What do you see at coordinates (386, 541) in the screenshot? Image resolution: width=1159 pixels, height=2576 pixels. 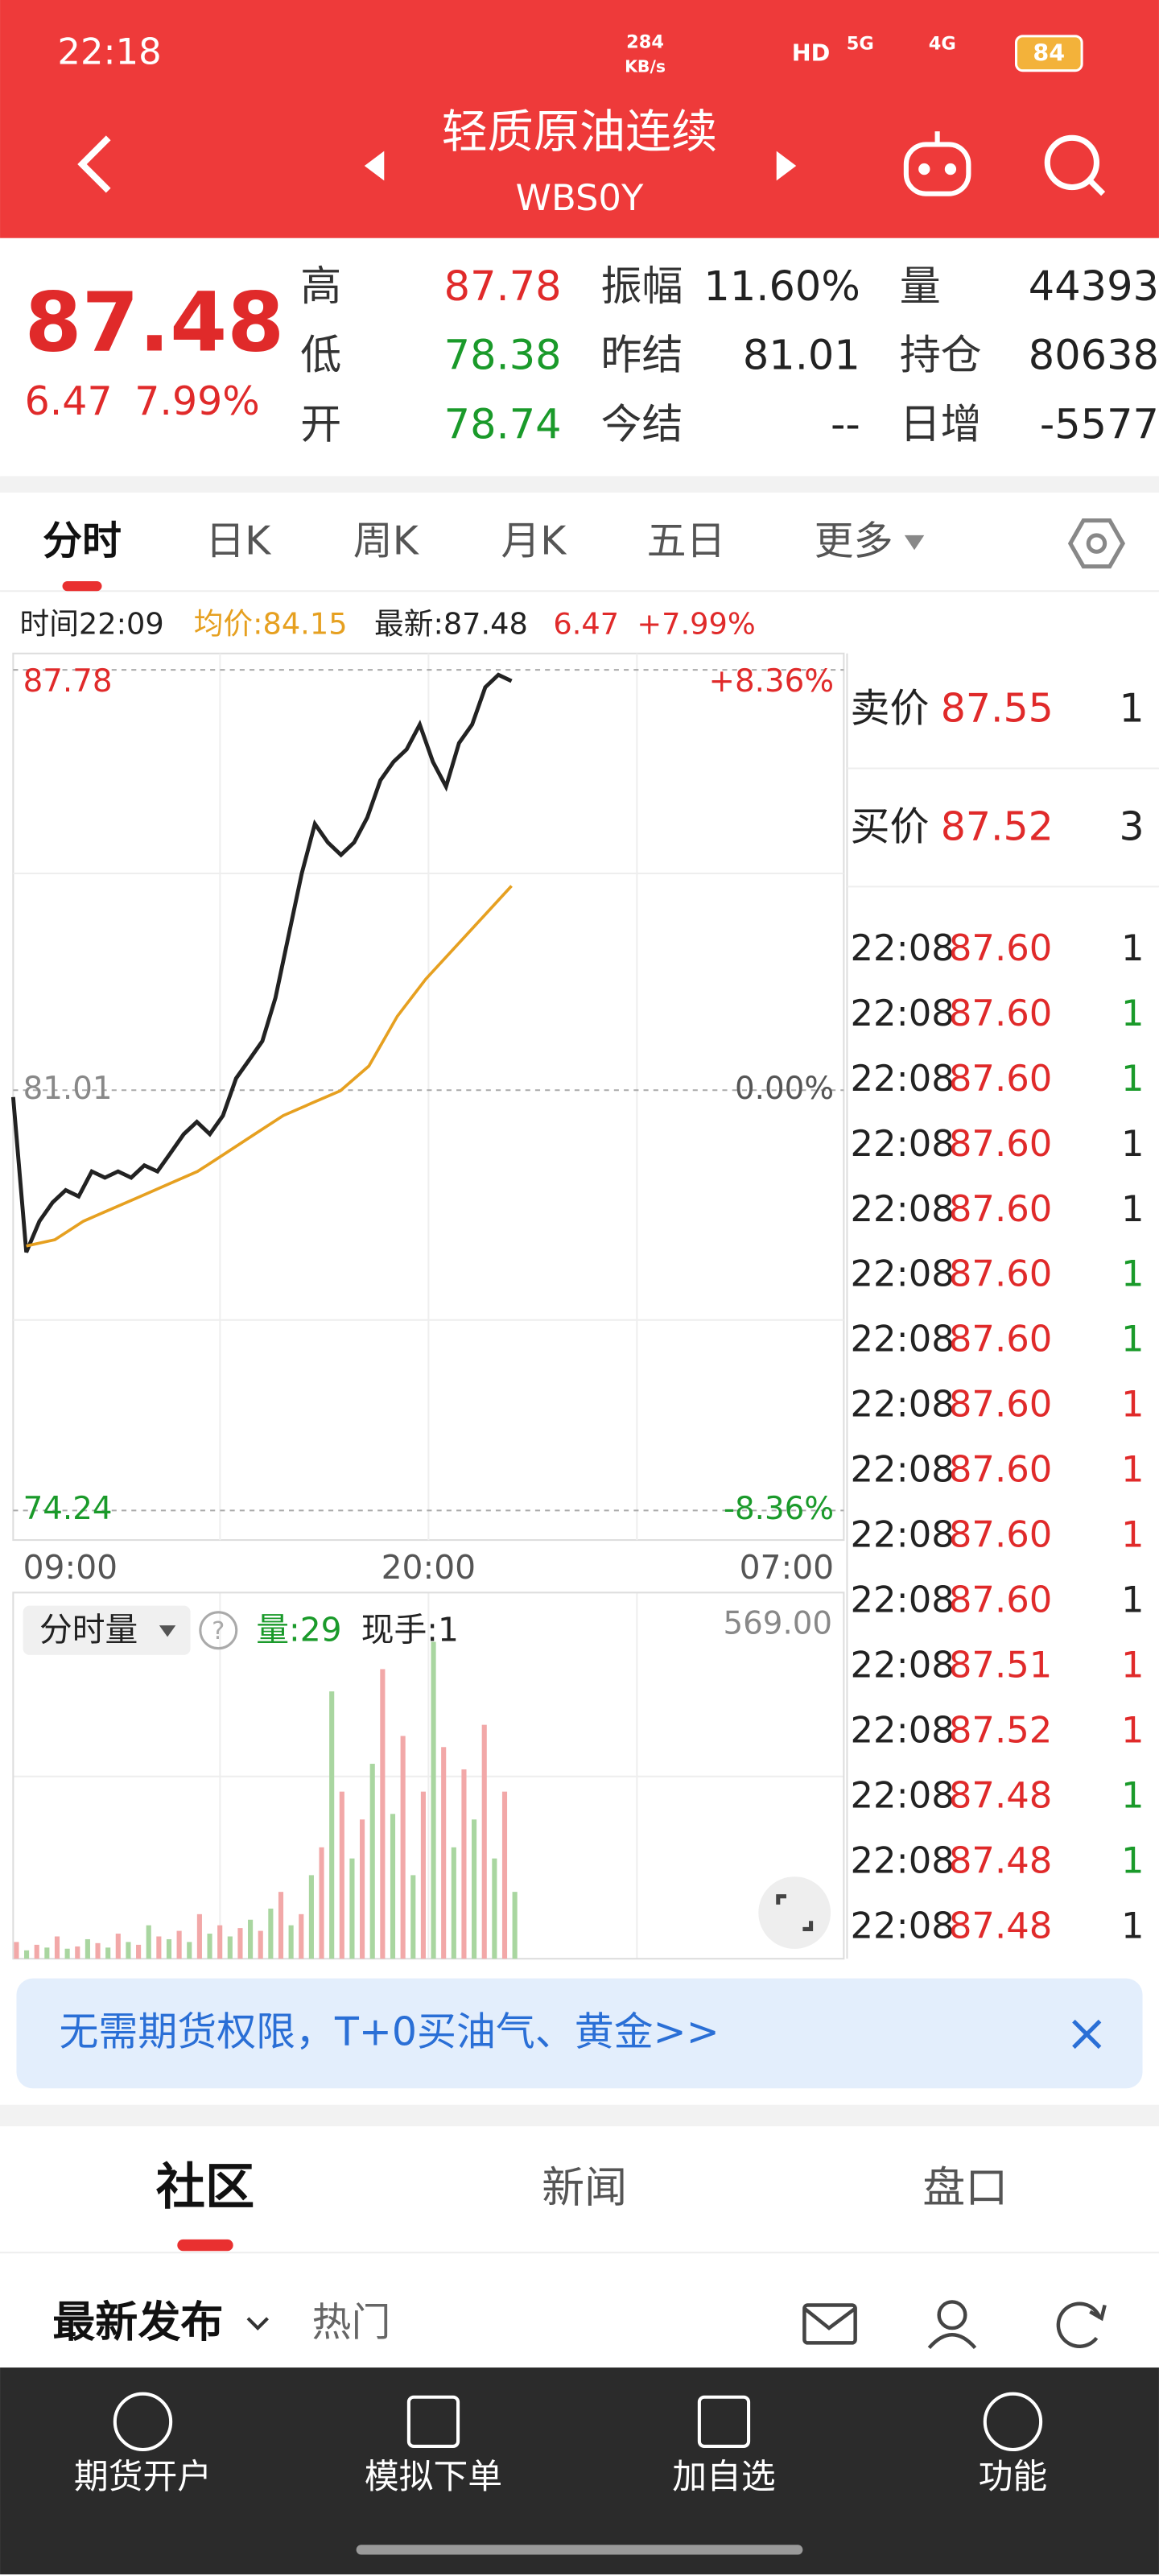 I see `chart-tab: 周K` at bounding box center [386, 541].